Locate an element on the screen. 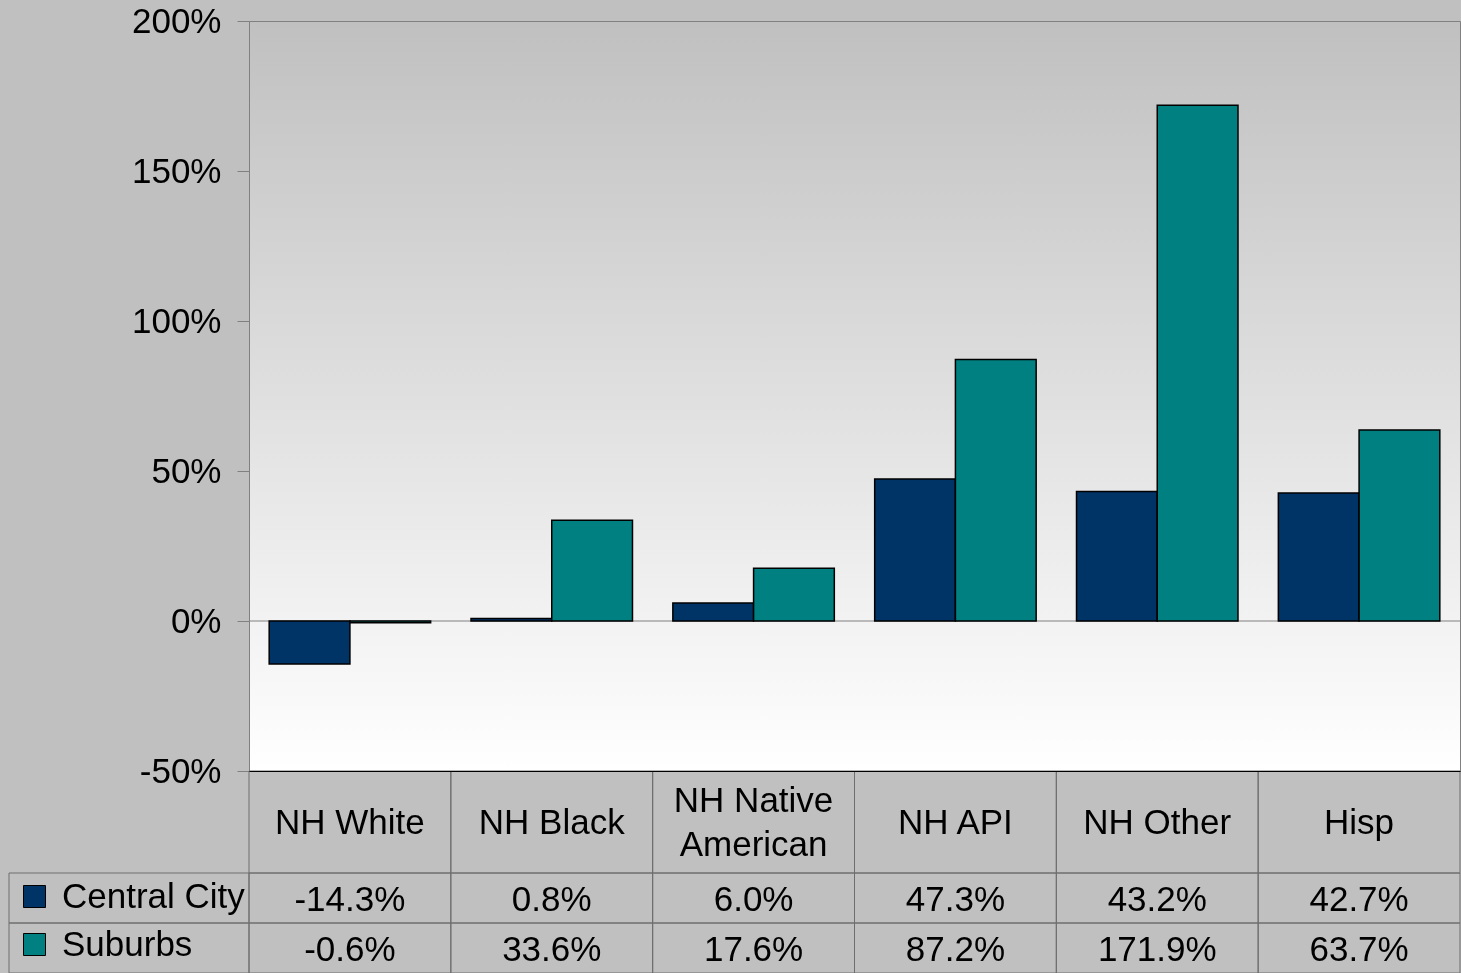 This screenshot has height=973, width=1461. data-label: 87.2% is located at coordinates (955, 948).